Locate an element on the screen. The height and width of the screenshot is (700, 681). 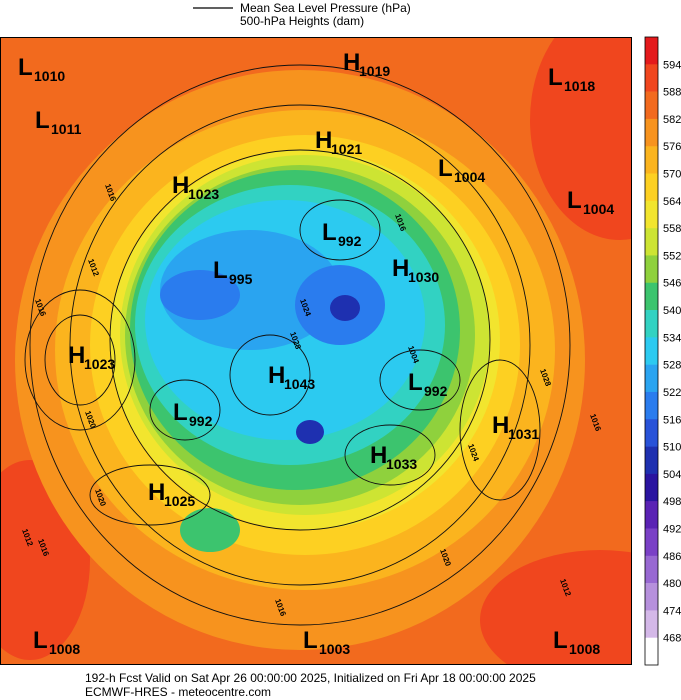
colorbar-label: 570 is located at coordinates (672, 175).